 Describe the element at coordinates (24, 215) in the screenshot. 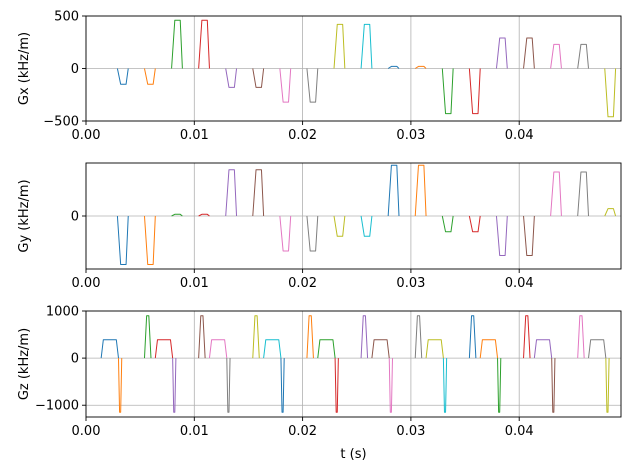

I see `y-axis-label: Gy (kHz/m)` at that location.